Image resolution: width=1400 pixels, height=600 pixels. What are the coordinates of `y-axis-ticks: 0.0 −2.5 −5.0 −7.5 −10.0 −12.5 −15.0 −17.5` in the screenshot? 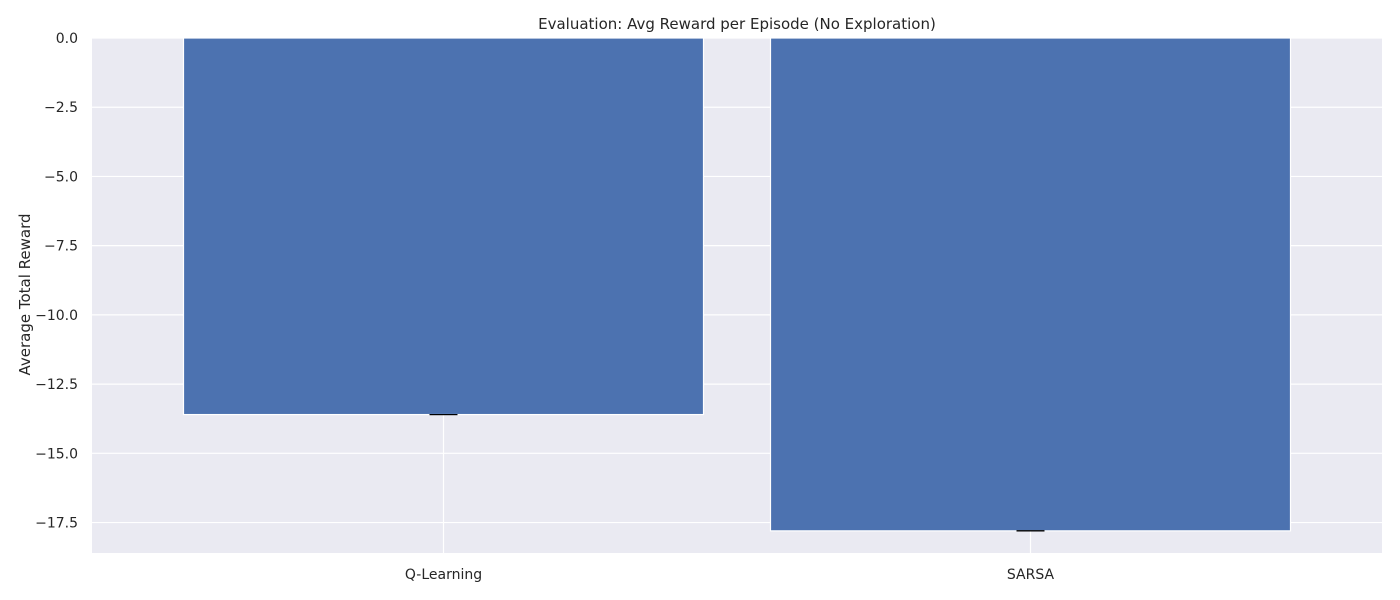 It's located at (56, 281).